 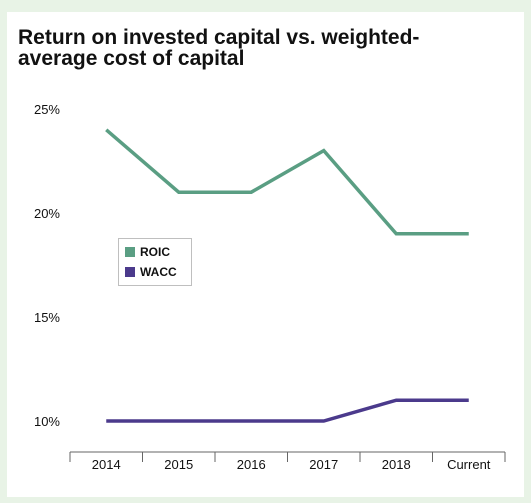 What do you see at coordinates (469, 464) in the screenshot?
I see `x-tick-label: Current` at bounding box center [469, 464].